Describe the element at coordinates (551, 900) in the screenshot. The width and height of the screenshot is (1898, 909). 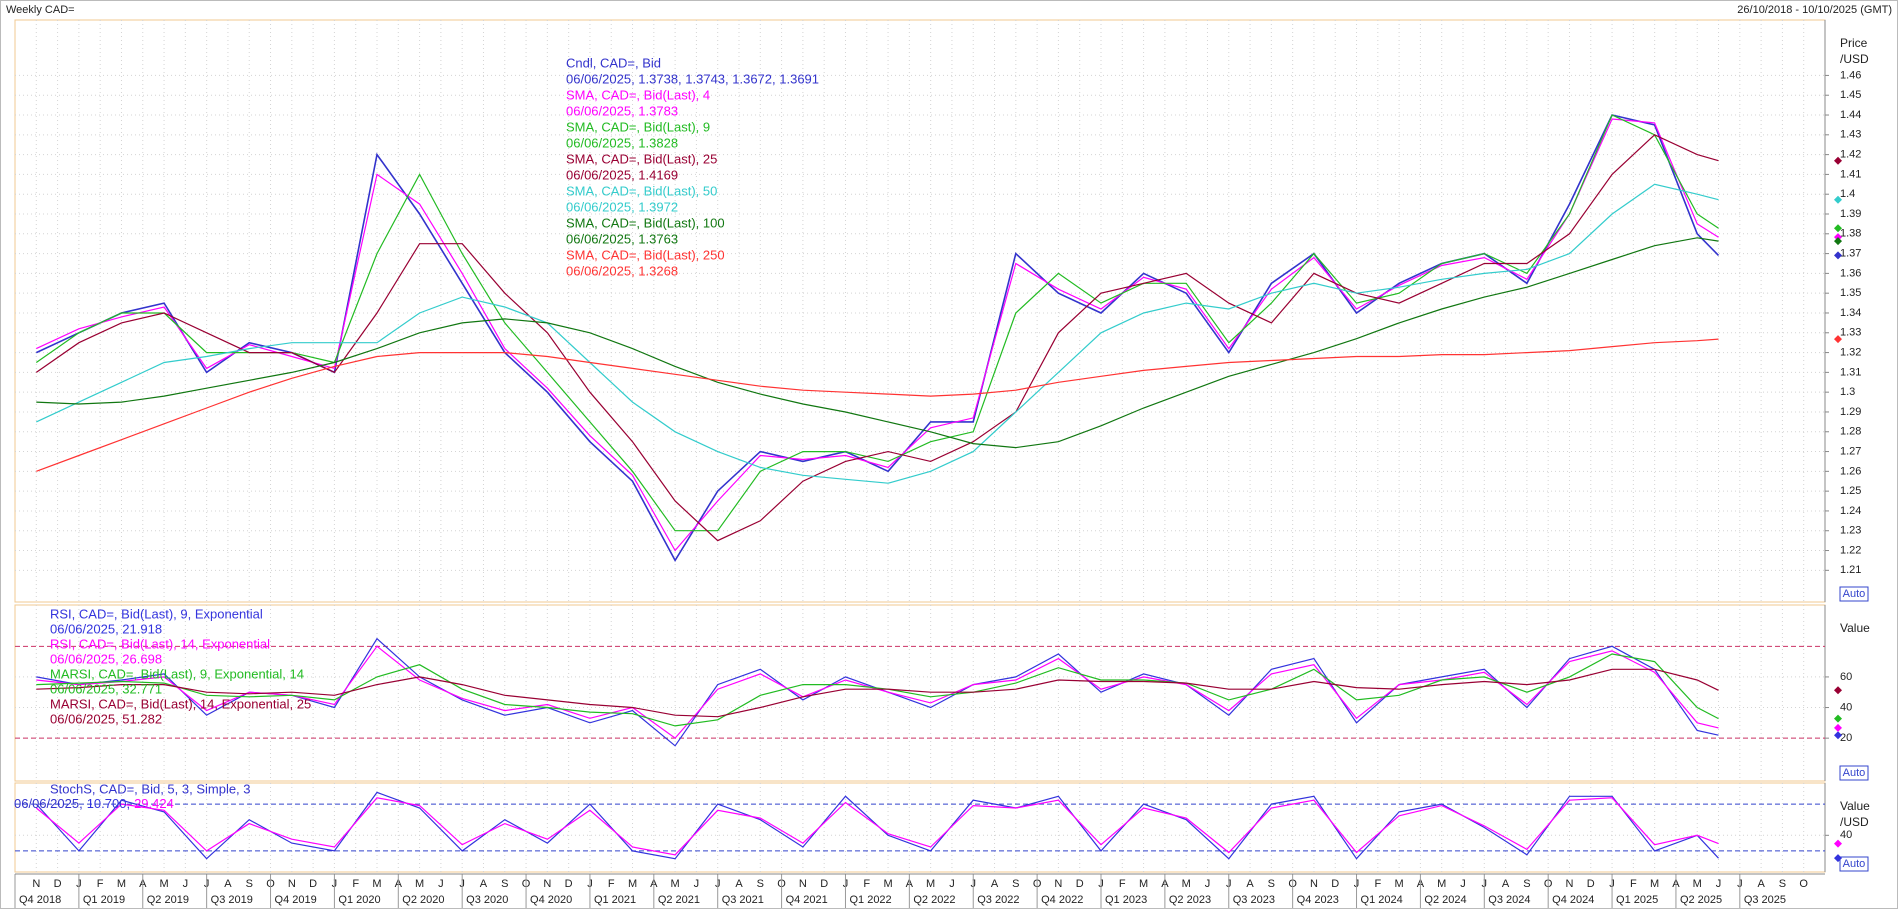
I see `quarter-label: Q4 2020` at that location.